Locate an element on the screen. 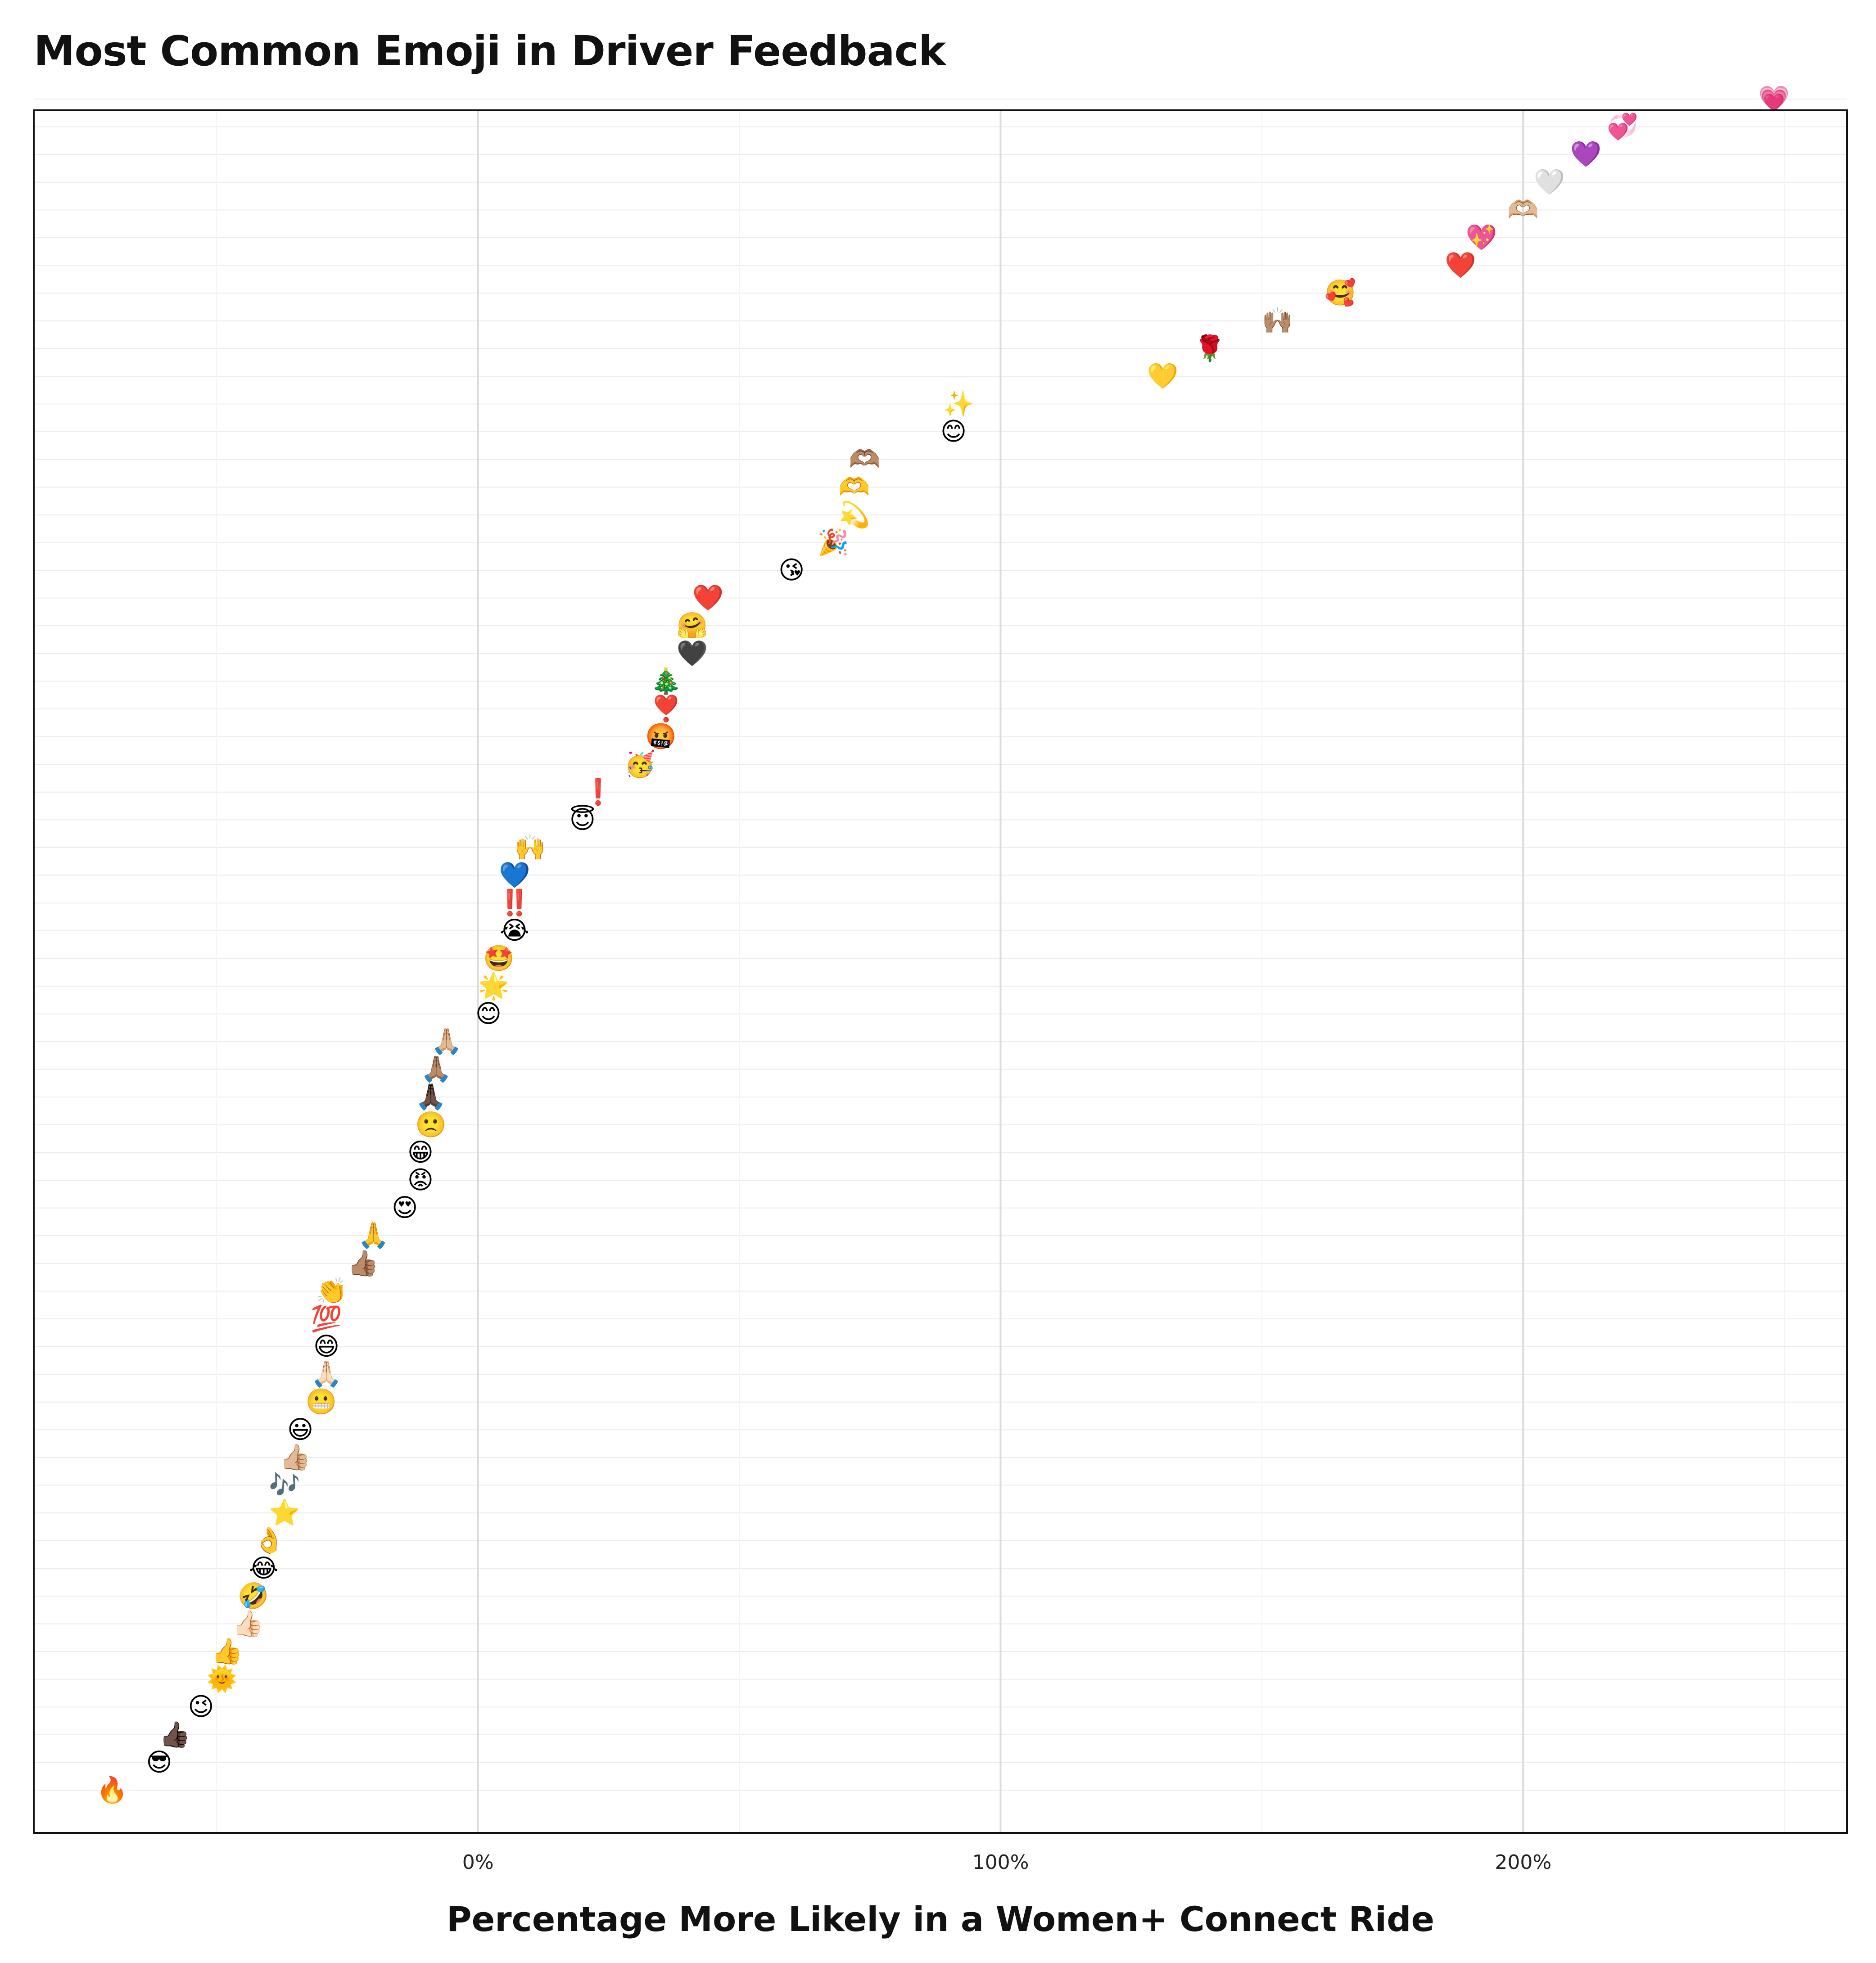 The image size is (1876, 1963). emoji-point: 👌 is located at coordinates (269, 1540).